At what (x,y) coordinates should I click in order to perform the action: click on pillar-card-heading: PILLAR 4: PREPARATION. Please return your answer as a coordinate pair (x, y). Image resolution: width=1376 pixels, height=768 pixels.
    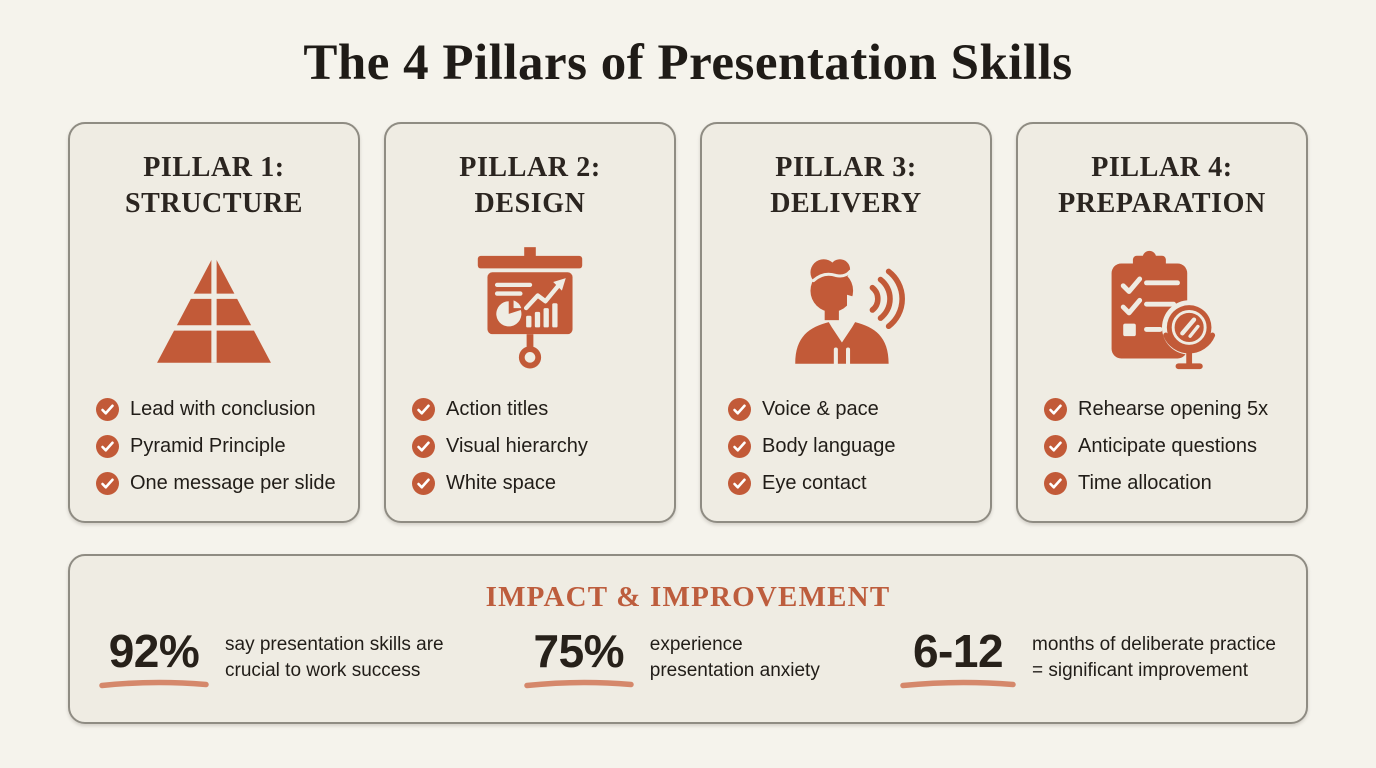
    Looking at the image, I should click on (1162, 186).